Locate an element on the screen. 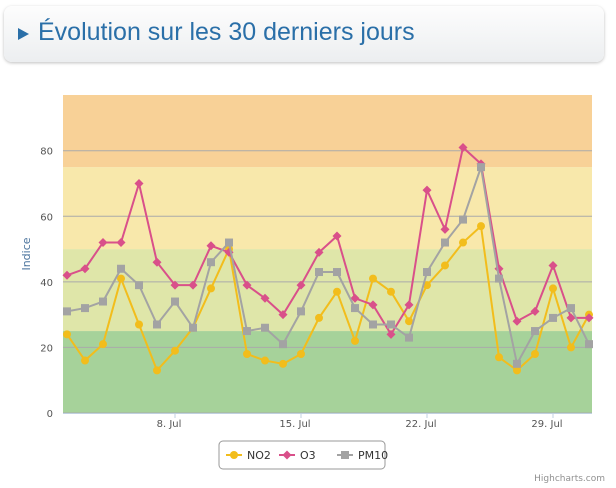  credit-link: Highcharts.com is located at coordinates (569, 479).